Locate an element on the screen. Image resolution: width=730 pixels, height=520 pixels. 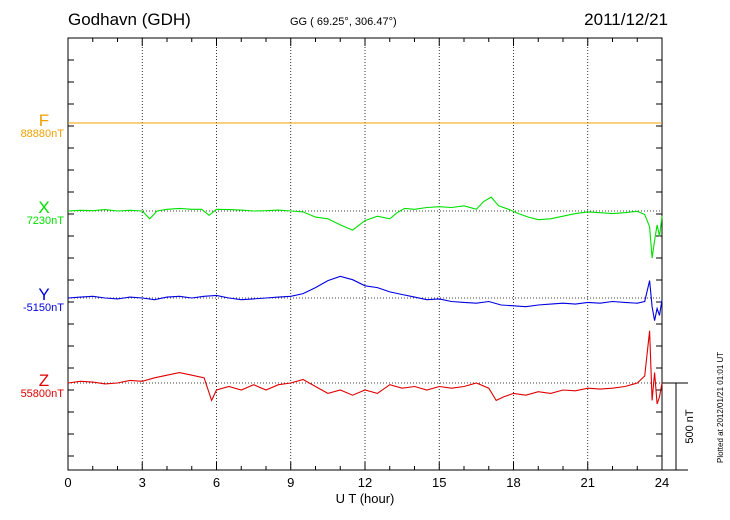
coordinate-label: GG ( 69.25°, 306.47°) is located at coordinates (343, 22).